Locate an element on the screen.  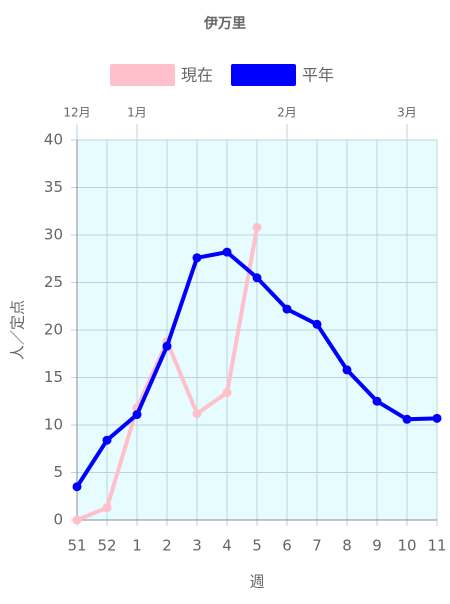
y-tick-label: 30 is located at coordinates (53, 235).